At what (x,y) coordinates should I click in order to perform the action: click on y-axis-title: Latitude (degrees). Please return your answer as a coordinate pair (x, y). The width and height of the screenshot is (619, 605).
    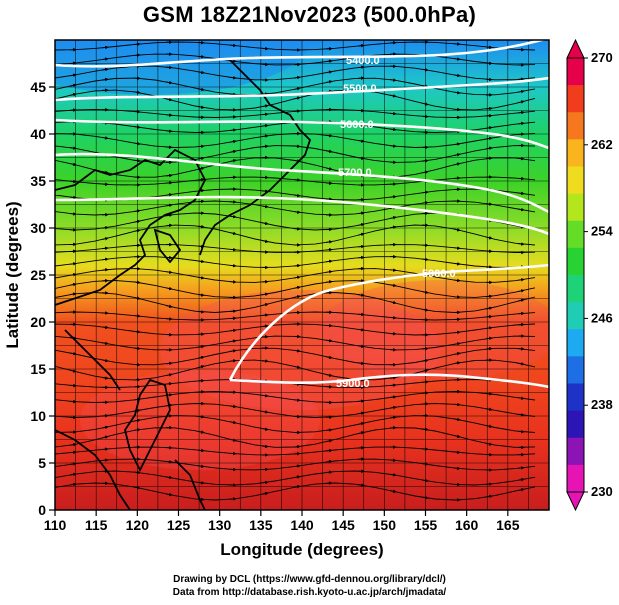
    Looking at the image, I should click on (12, 274).